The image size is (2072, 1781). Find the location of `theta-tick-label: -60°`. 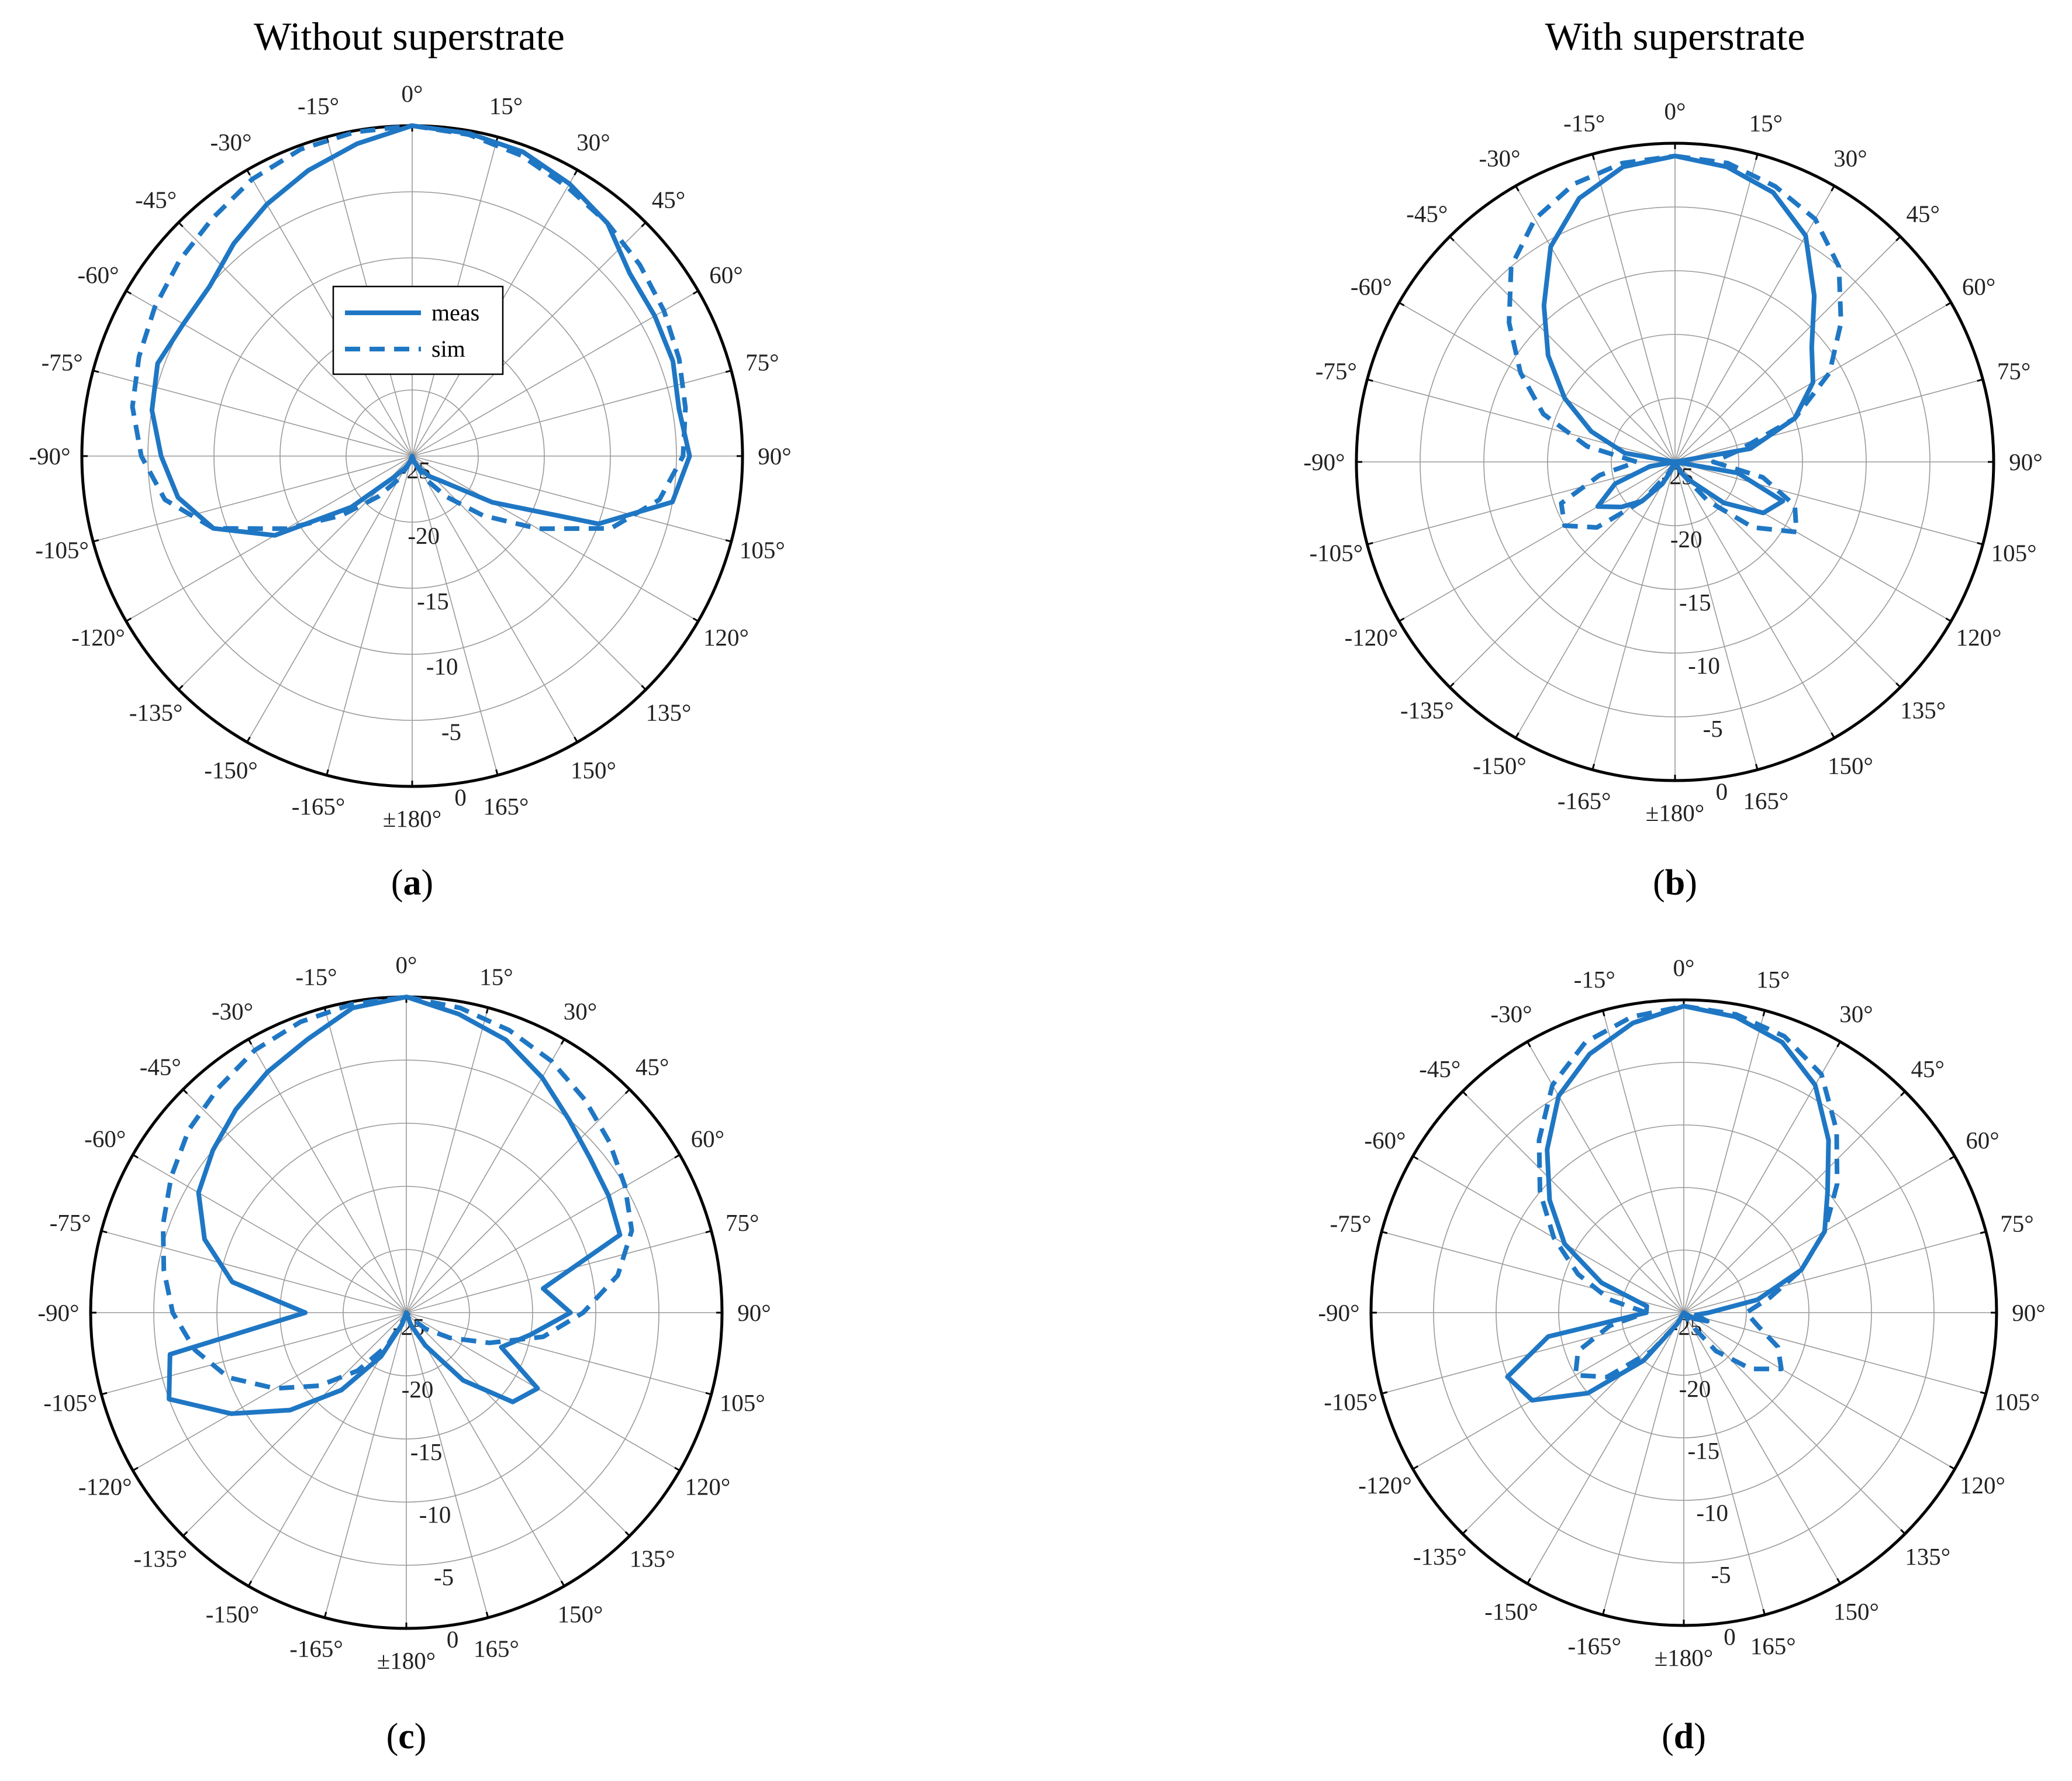

theta-tick-label: -60° is located at coordinates (98, 274).